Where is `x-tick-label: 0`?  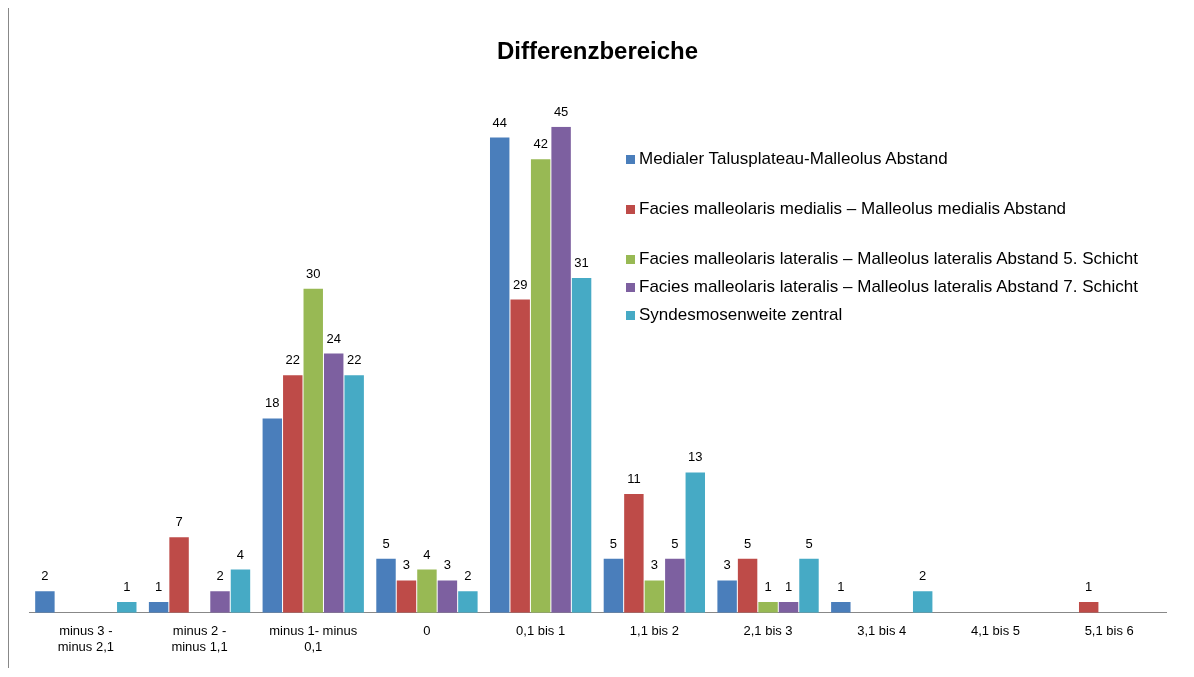
x-tick-label: 0 is located at coordinates (427, 631).